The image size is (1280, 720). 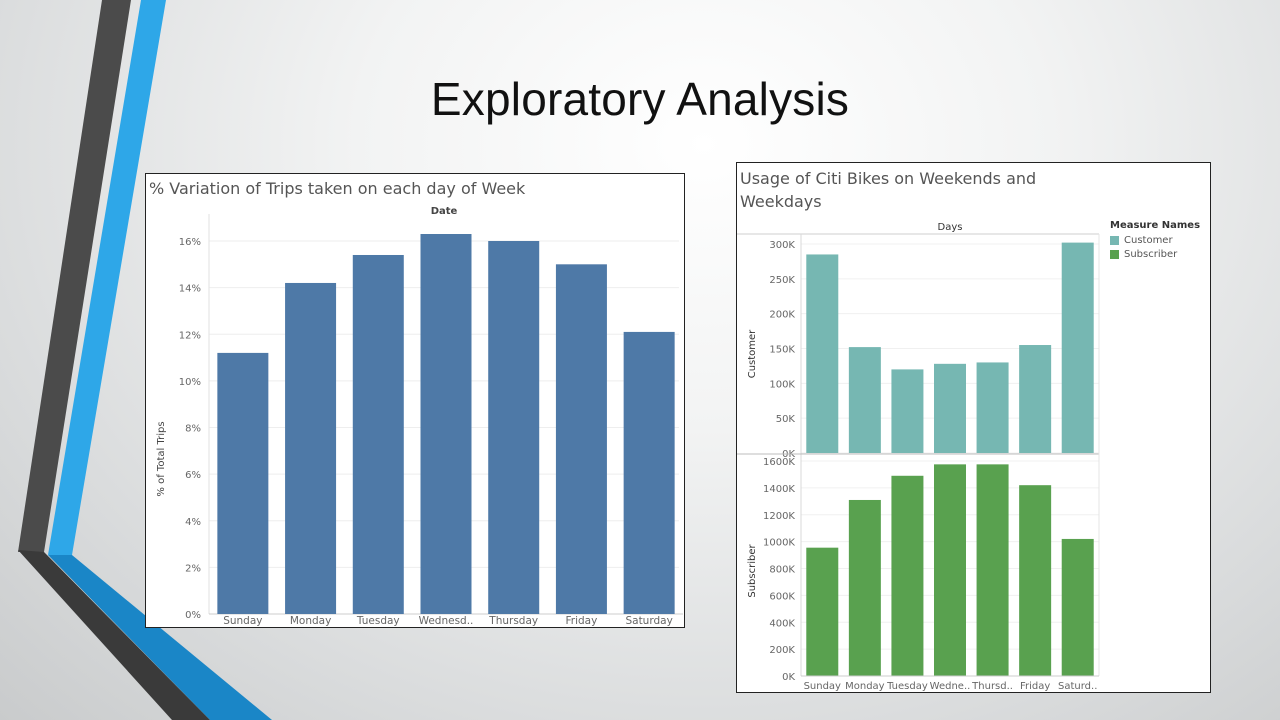 I want to click on dark-wedge, so click(x=114, y=635).